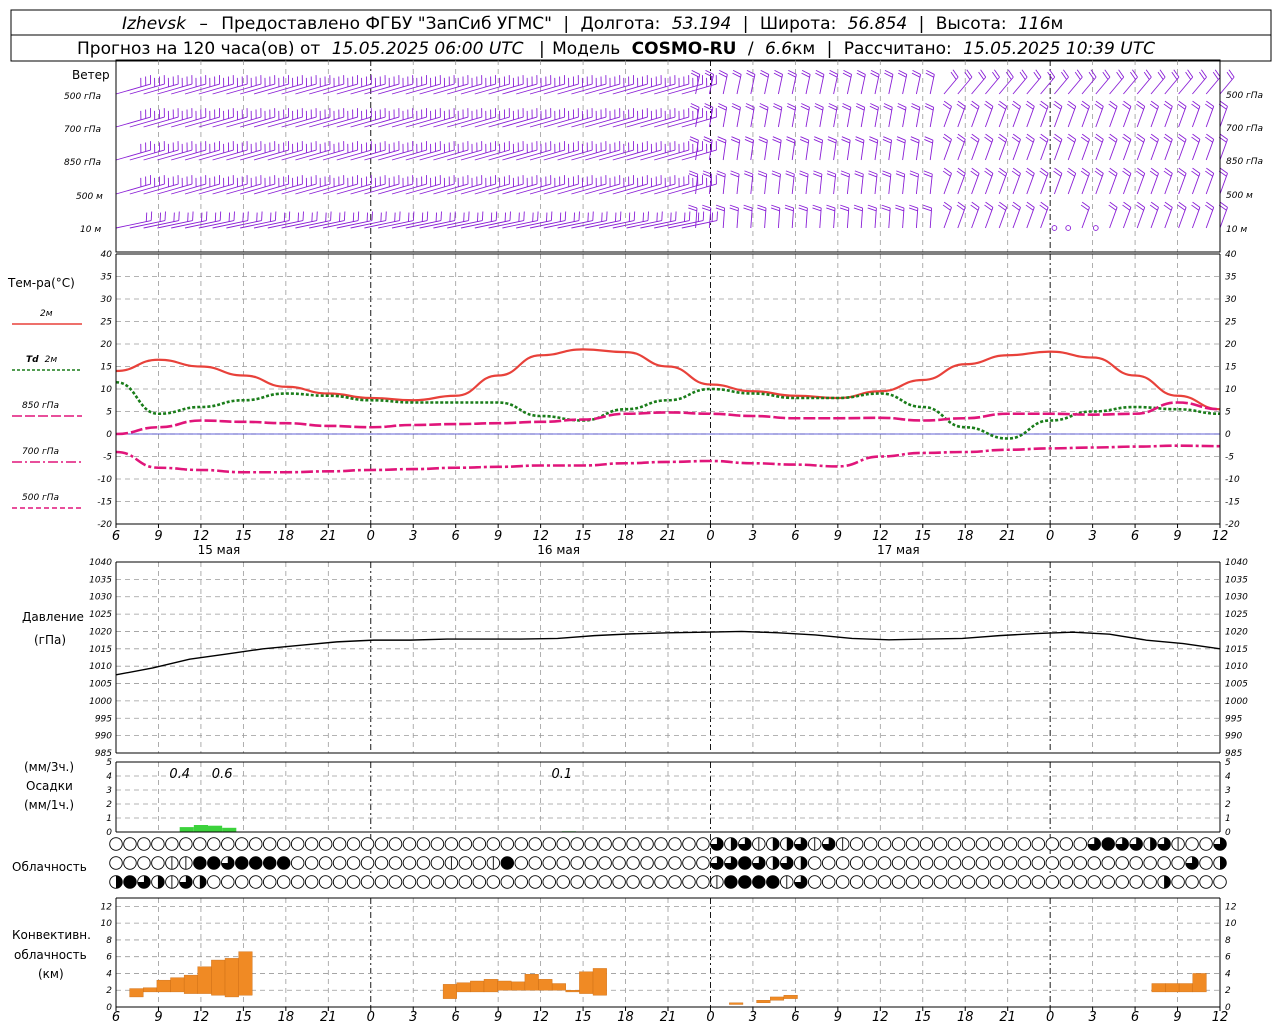  Describe the element at coordinates (49, 767) in the screenshot. I see `precip-ylabel-1: (мм/3ч.)` at that location.